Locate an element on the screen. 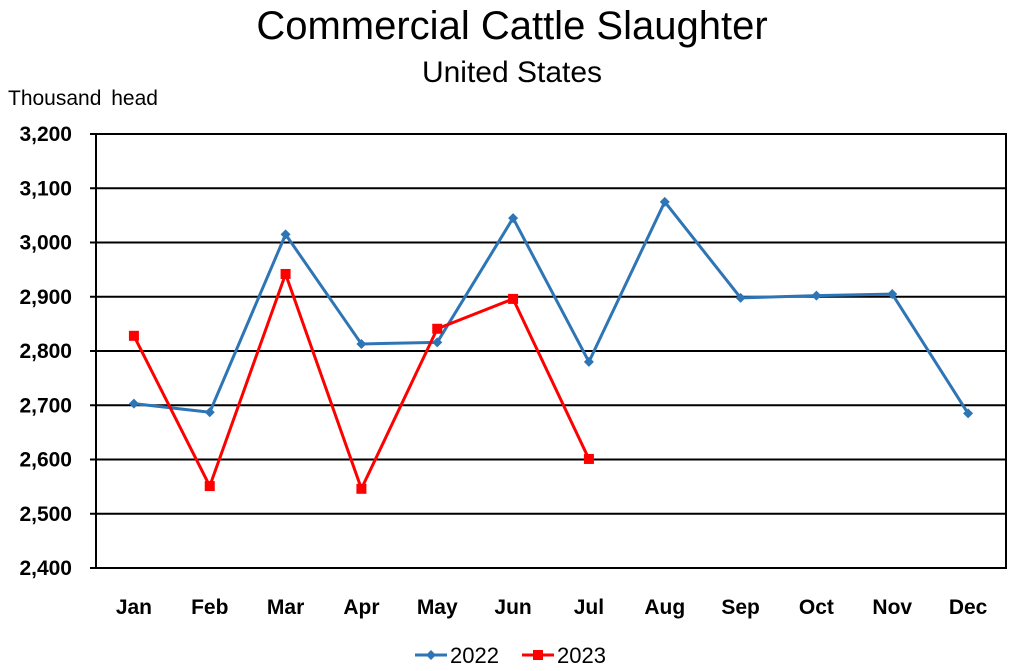 The width and height of the screenshot is (1024, 671). x-tick-label: Oct is located at coordinates (816, 607).